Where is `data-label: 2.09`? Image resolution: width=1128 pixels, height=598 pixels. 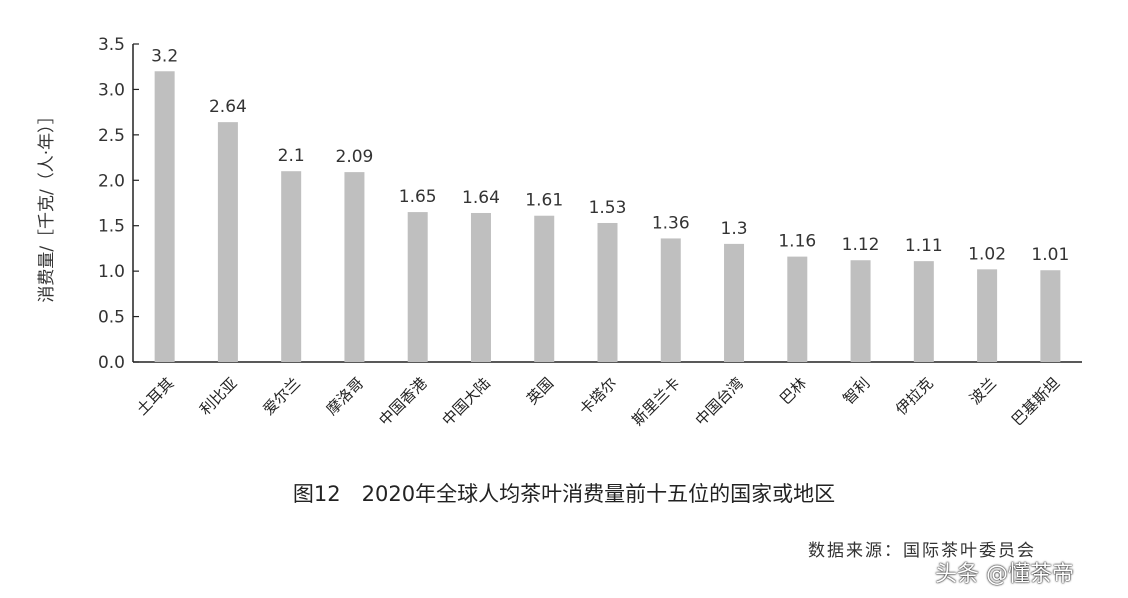 data-label: 2.09 is located at coordinates (355, 157).